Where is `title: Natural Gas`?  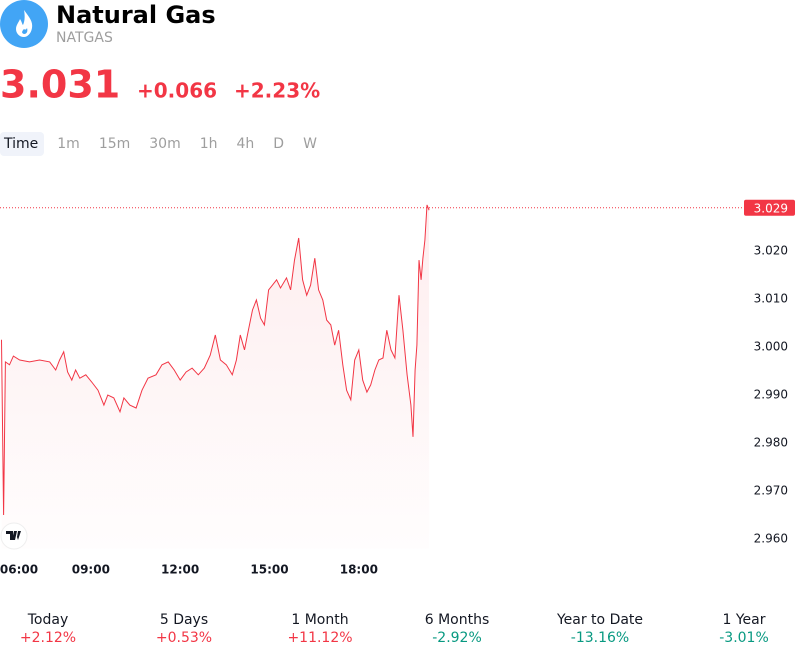 title: Natural Gas is located at coordinates (136, 15).